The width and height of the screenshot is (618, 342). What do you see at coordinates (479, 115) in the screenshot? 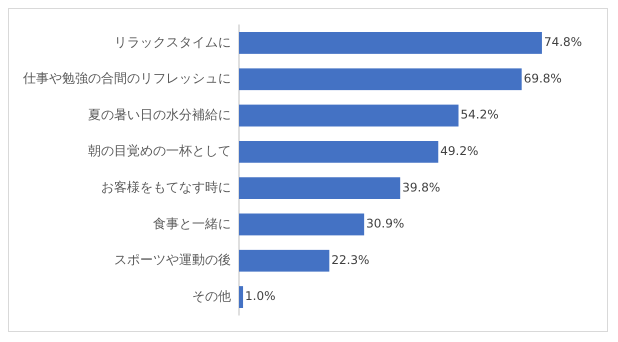
I see `data-label: 54.2%` at bounding box center [479, 115].